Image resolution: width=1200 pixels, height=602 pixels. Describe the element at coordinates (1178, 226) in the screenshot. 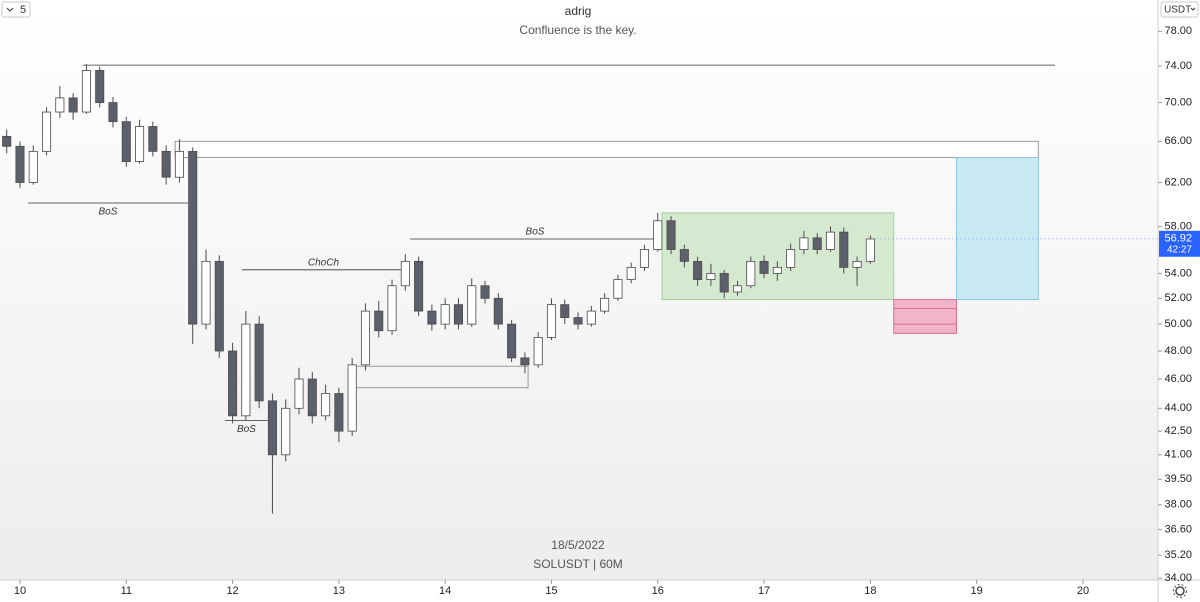

I see `y-tick-label: 58.00` at that location.